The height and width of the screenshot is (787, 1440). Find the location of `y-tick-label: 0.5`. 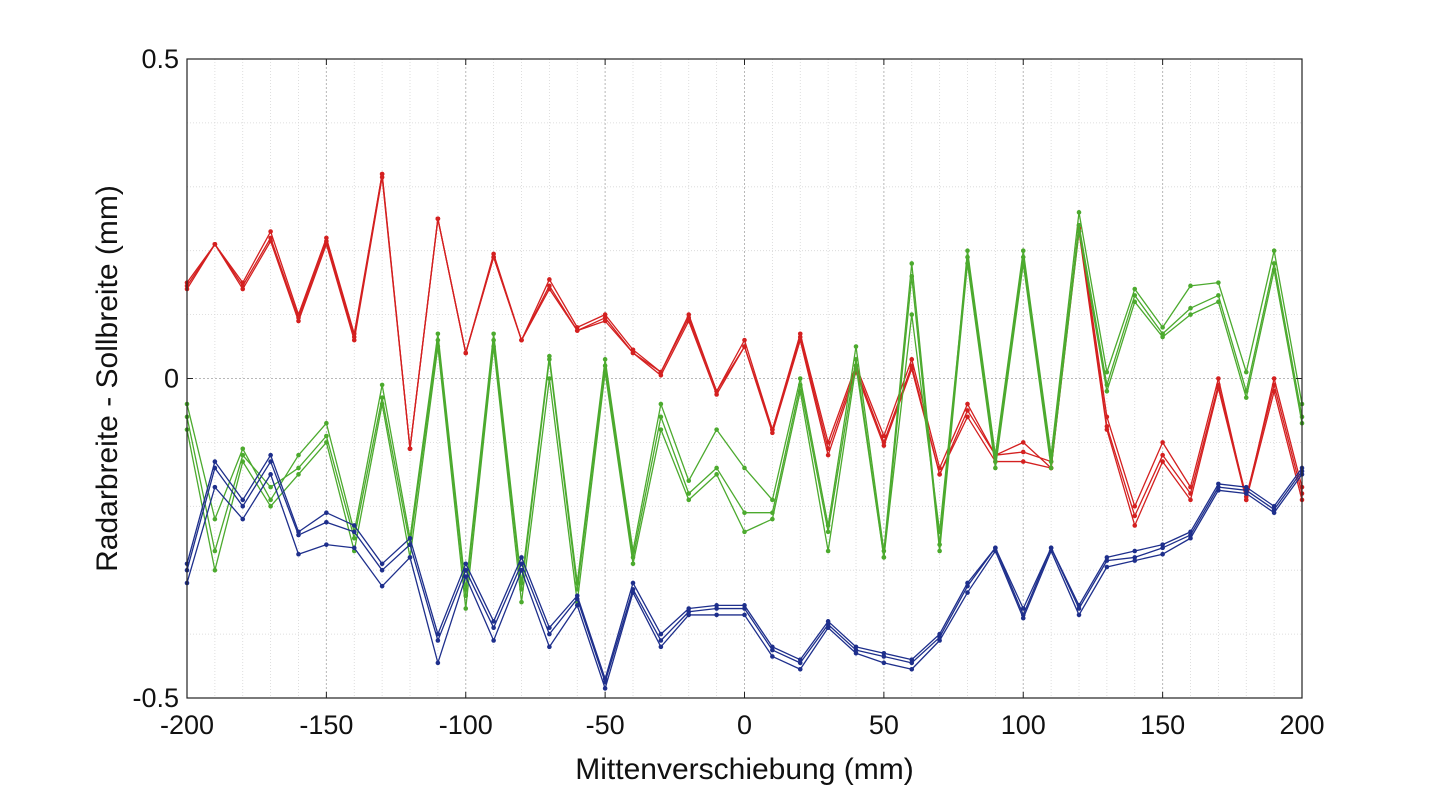

y-tick-label: 0.5 is located at coordinates (160, 59).